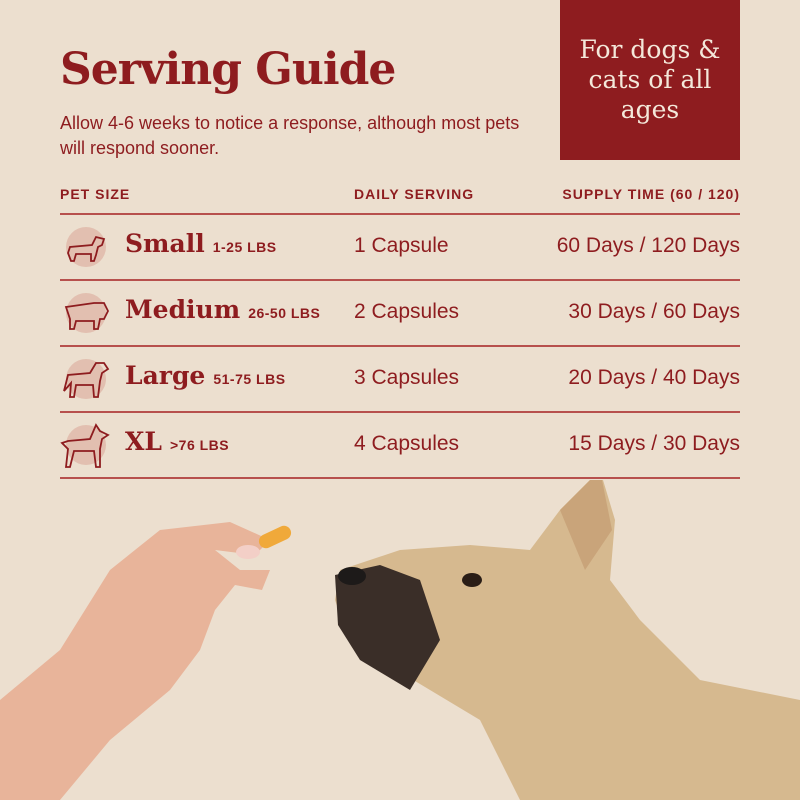 The image size is (800, 800). Describe the element at coordinates (651, 194) in the screenshot. I see `column-header-supply-time: SUPPLY TIME (60 / 120)` at that location.